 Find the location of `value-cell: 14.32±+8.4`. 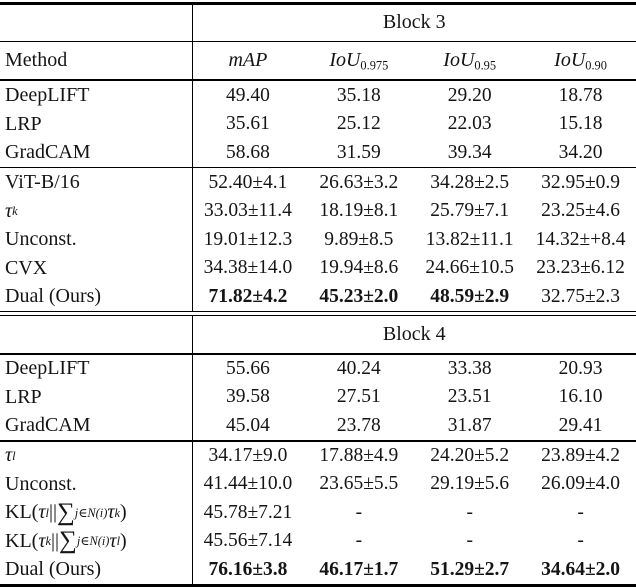

value-cell: 14.32±+8.4 is located at coordinates (580, 240).